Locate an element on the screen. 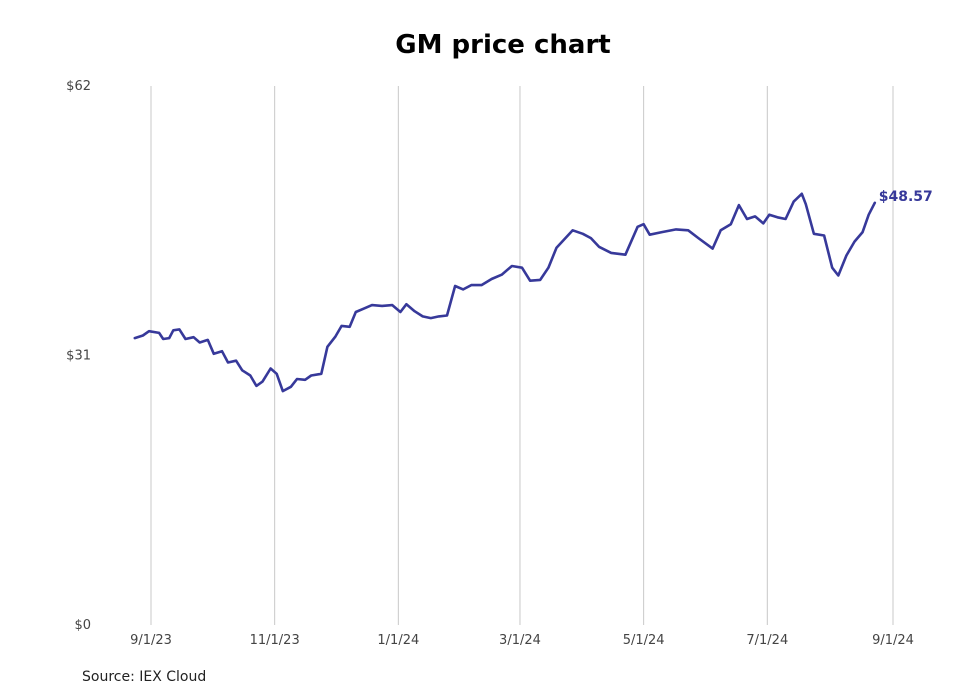  y-axis: $0 $31 $62 is located at coordinates (78, 356).